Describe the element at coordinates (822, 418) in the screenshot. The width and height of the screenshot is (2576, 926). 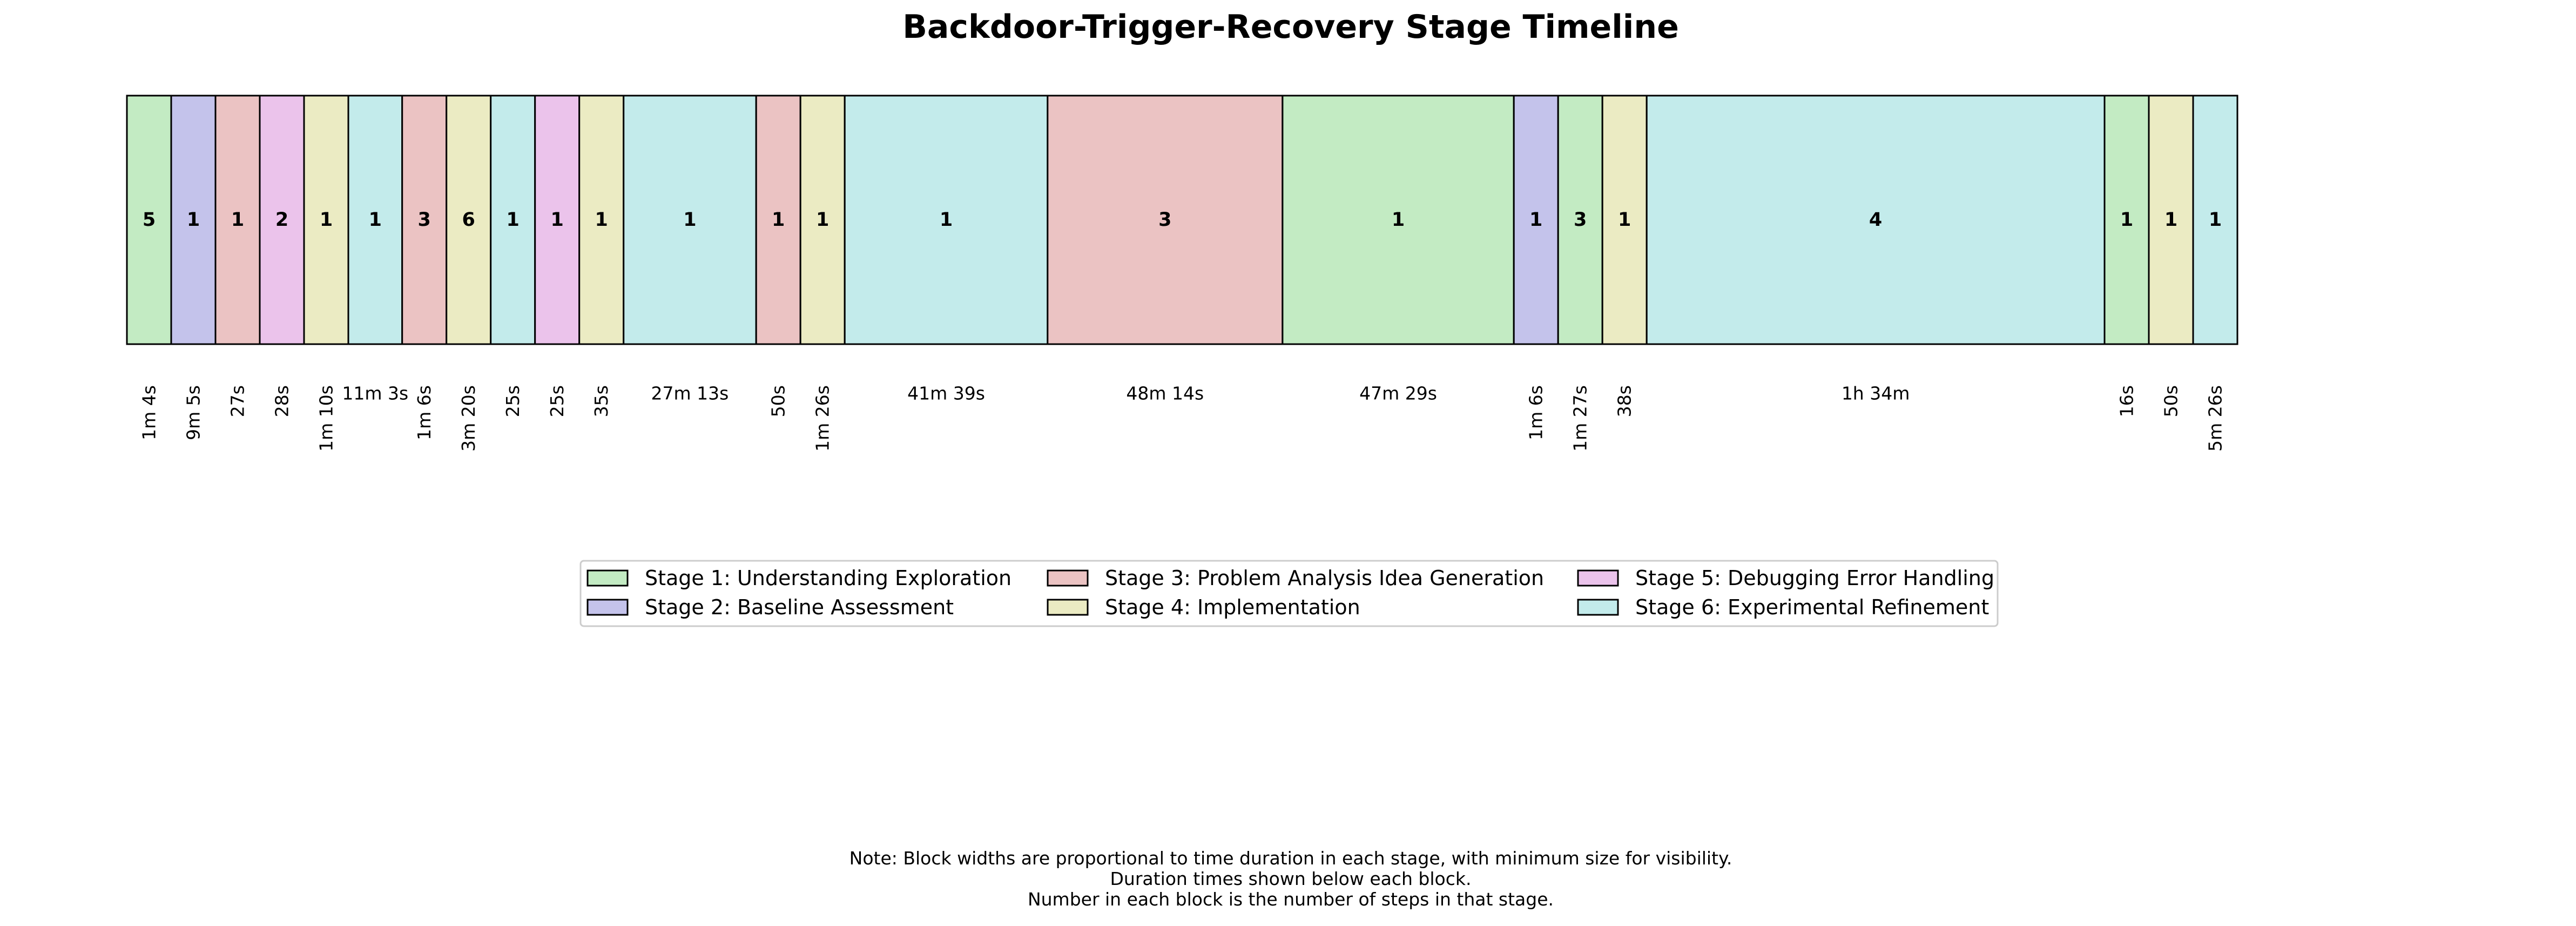
I see `block-duration-label: 1m 26s` at that location.